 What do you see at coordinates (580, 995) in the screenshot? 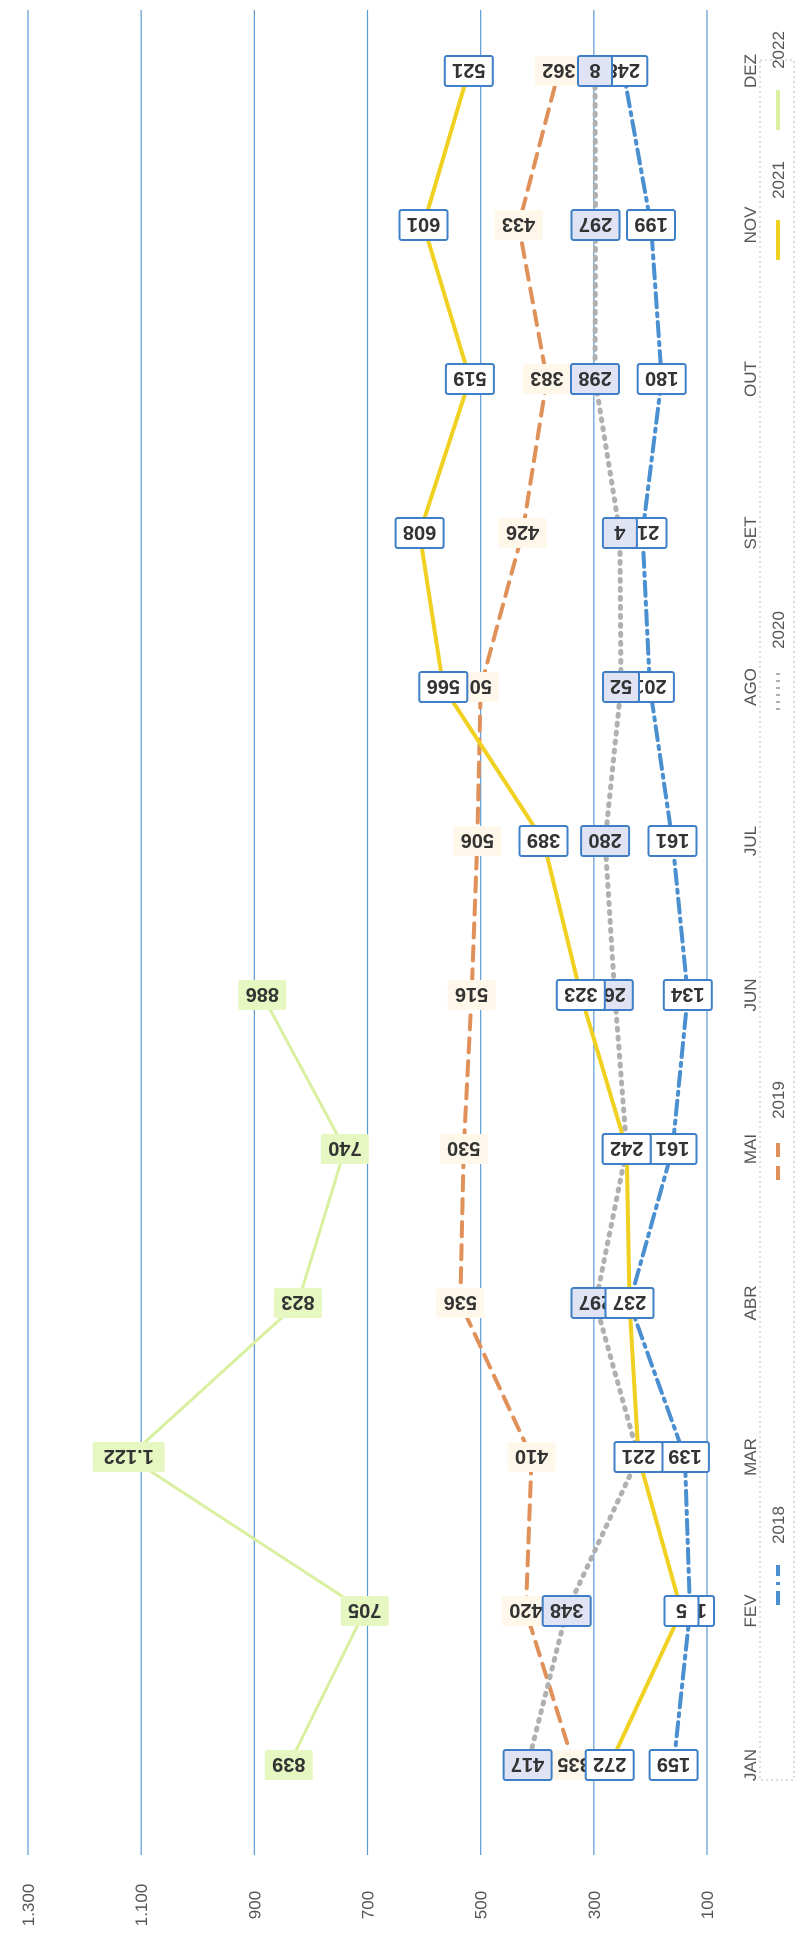
I see `data-label: 323` at bounding box center [580, 995].